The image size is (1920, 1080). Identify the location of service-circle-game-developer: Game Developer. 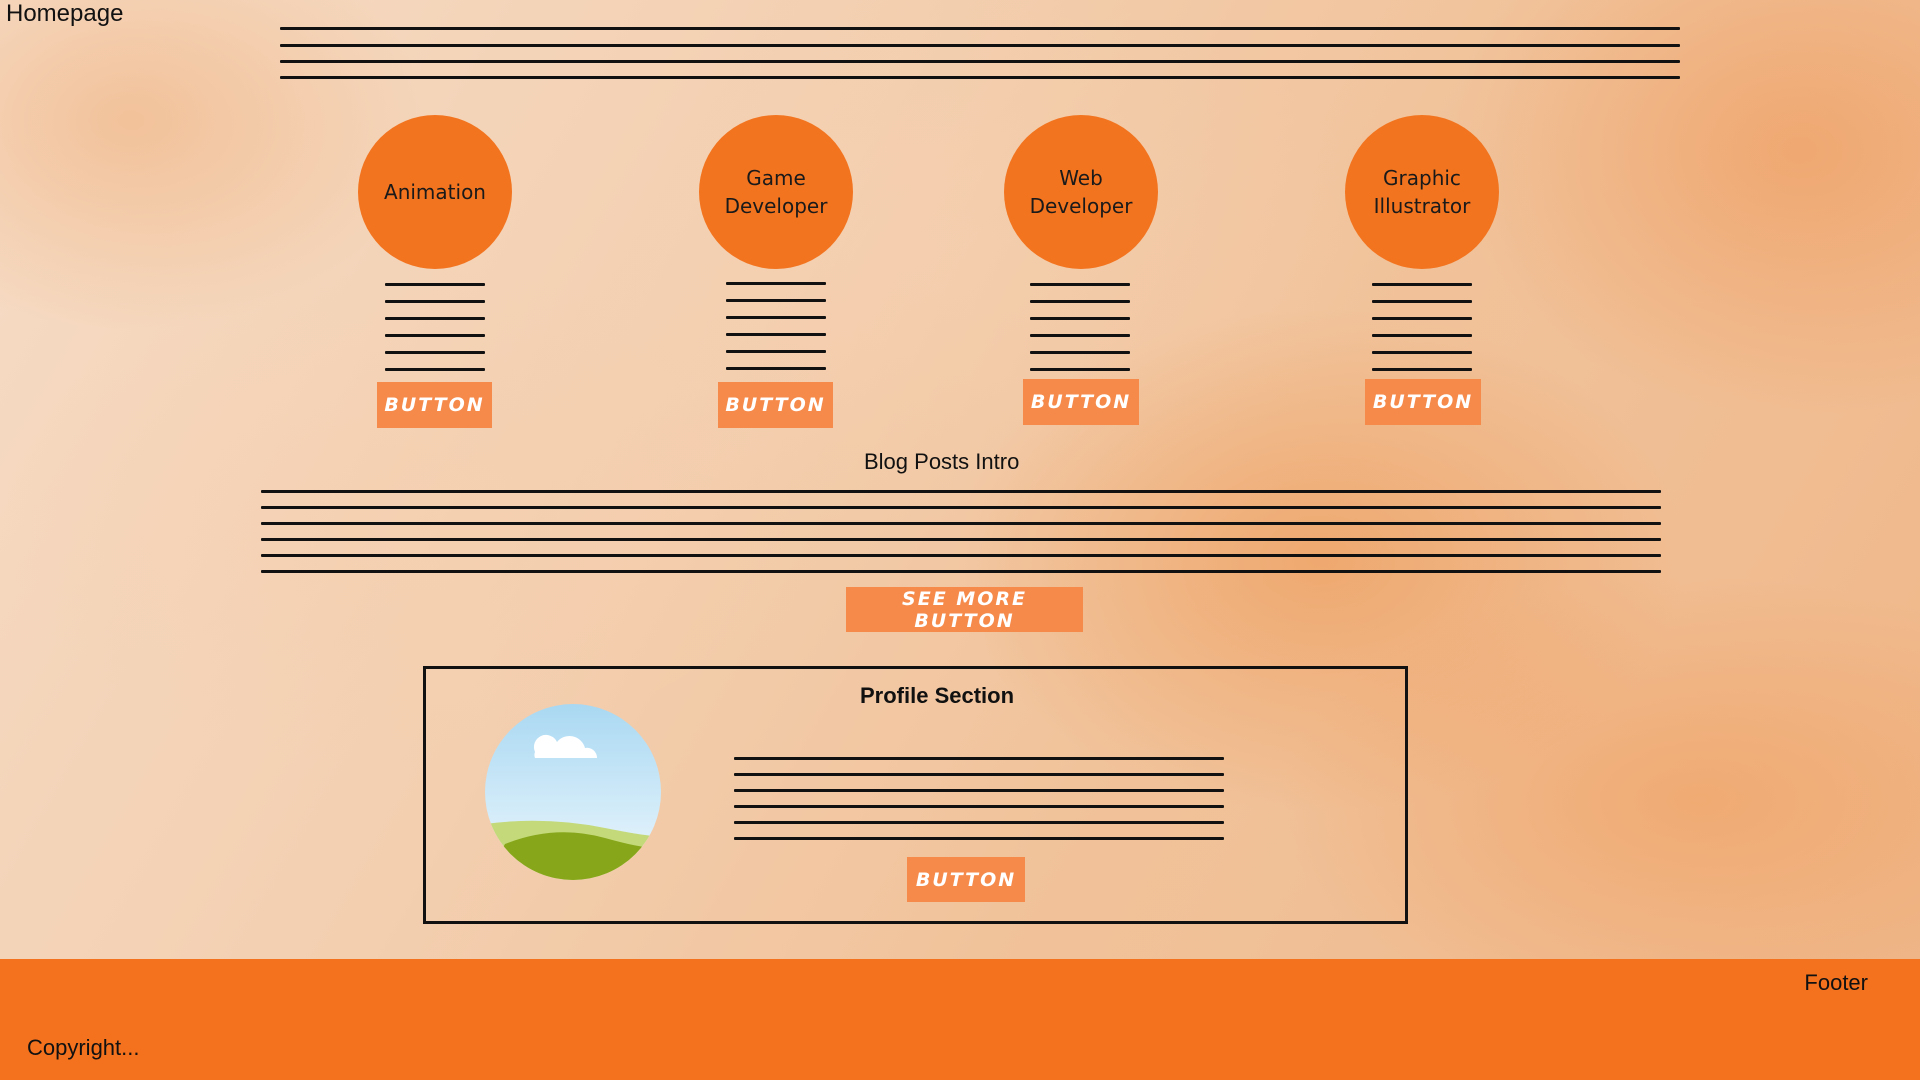
(776, 192).